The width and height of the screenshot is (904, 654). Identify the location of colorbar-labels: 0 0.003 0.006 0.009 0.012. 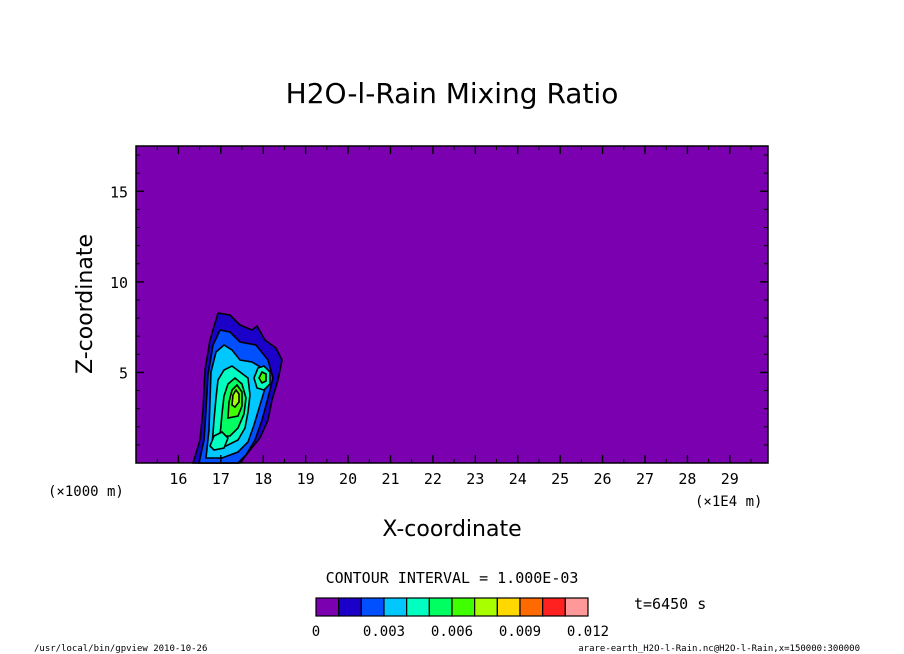
(460, 632).